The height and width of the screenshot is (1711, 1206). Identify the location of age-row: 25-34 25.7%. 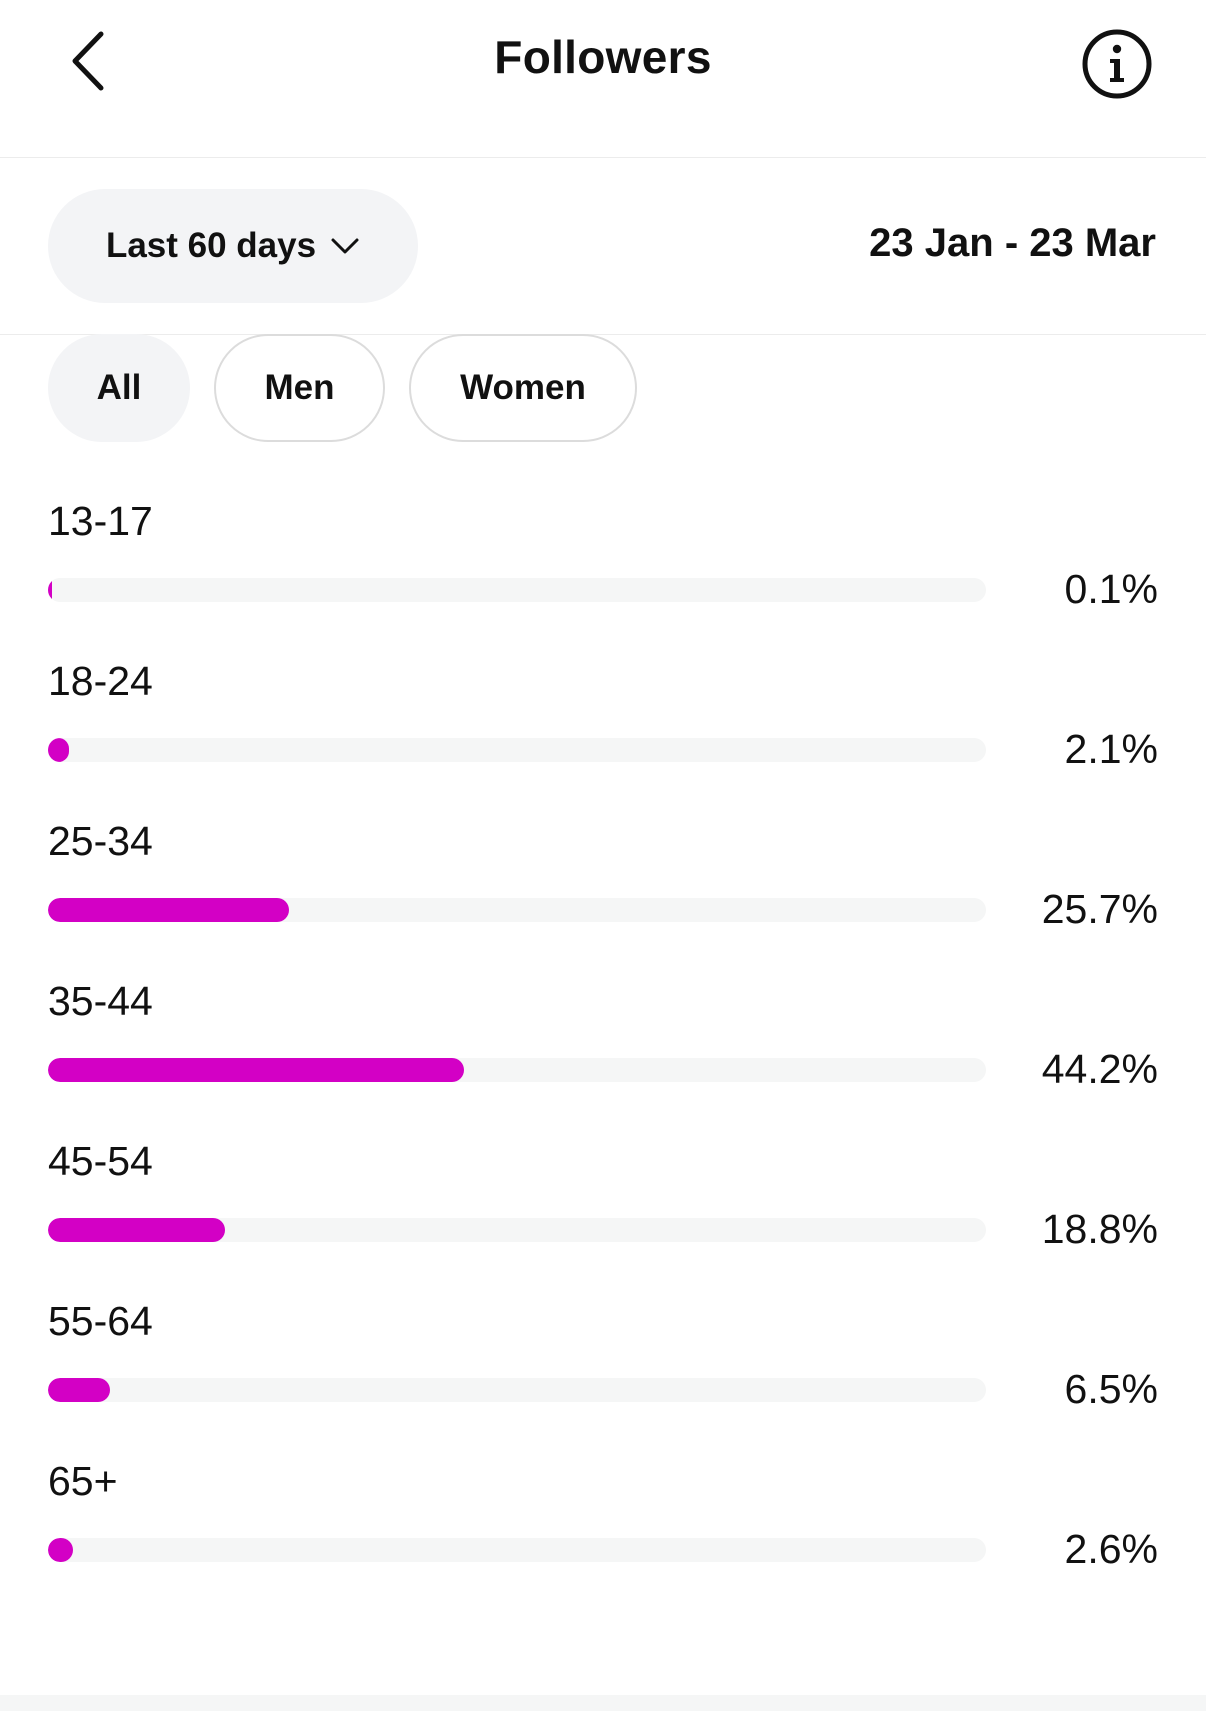
(603, 896).